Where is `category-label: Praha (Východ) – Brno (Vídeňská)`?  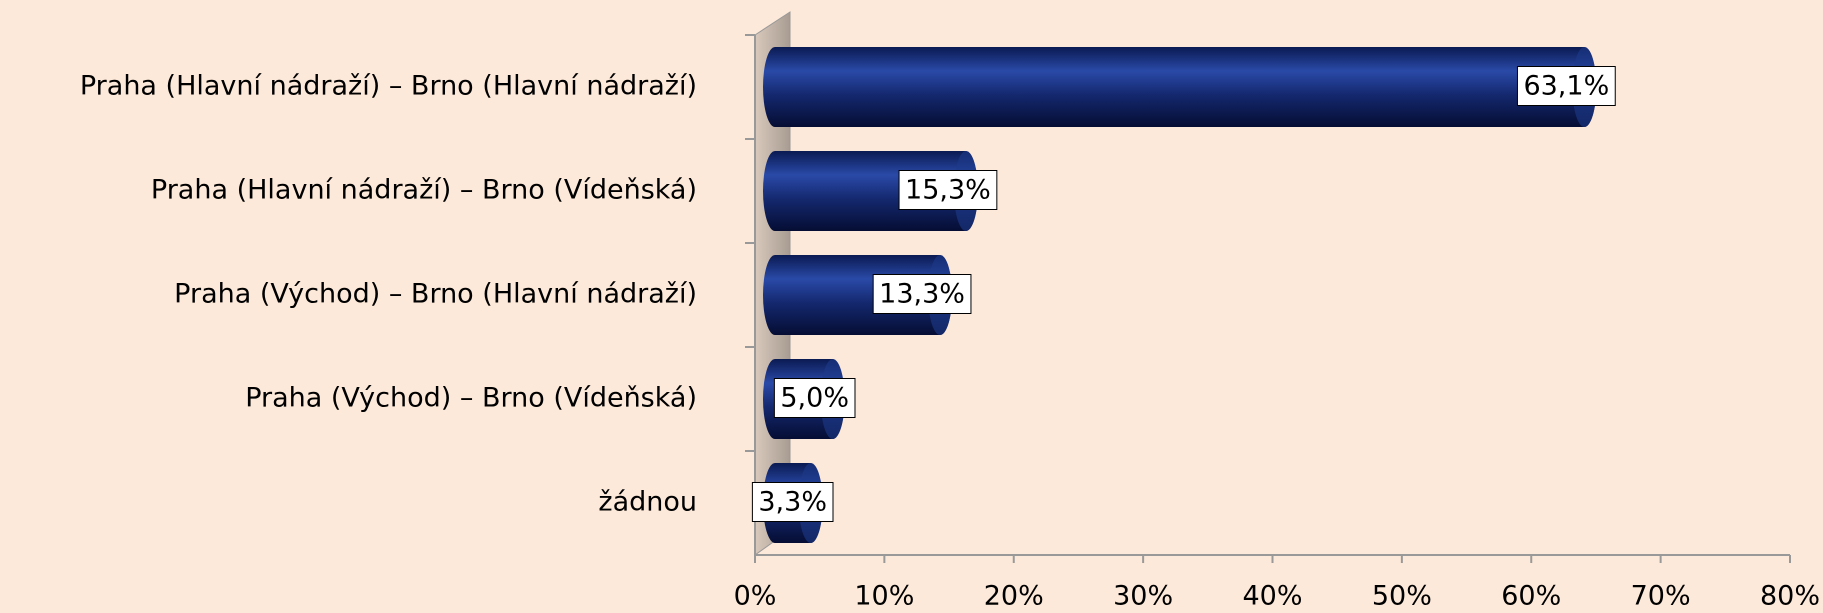 category-label: Praha (Východ) – Brno (Vídeňská) is located at coordinates (471, 398).